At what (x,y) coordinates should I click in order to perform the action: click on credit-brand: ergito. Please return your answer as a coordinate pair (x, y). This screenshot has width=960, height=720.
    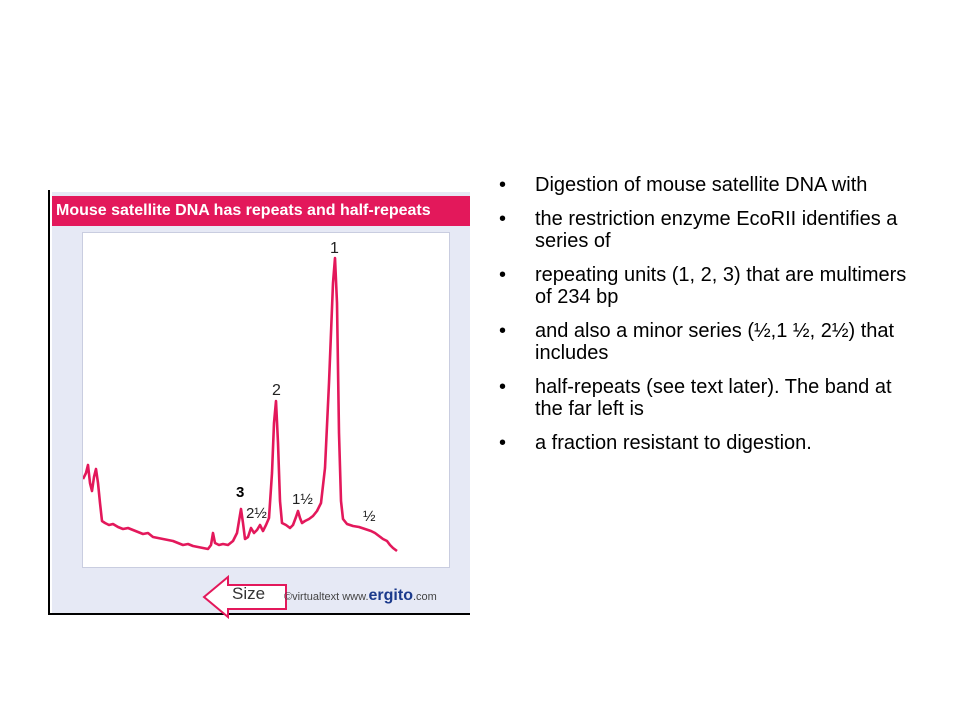
    Looking at the image, I should click on (390, 595).